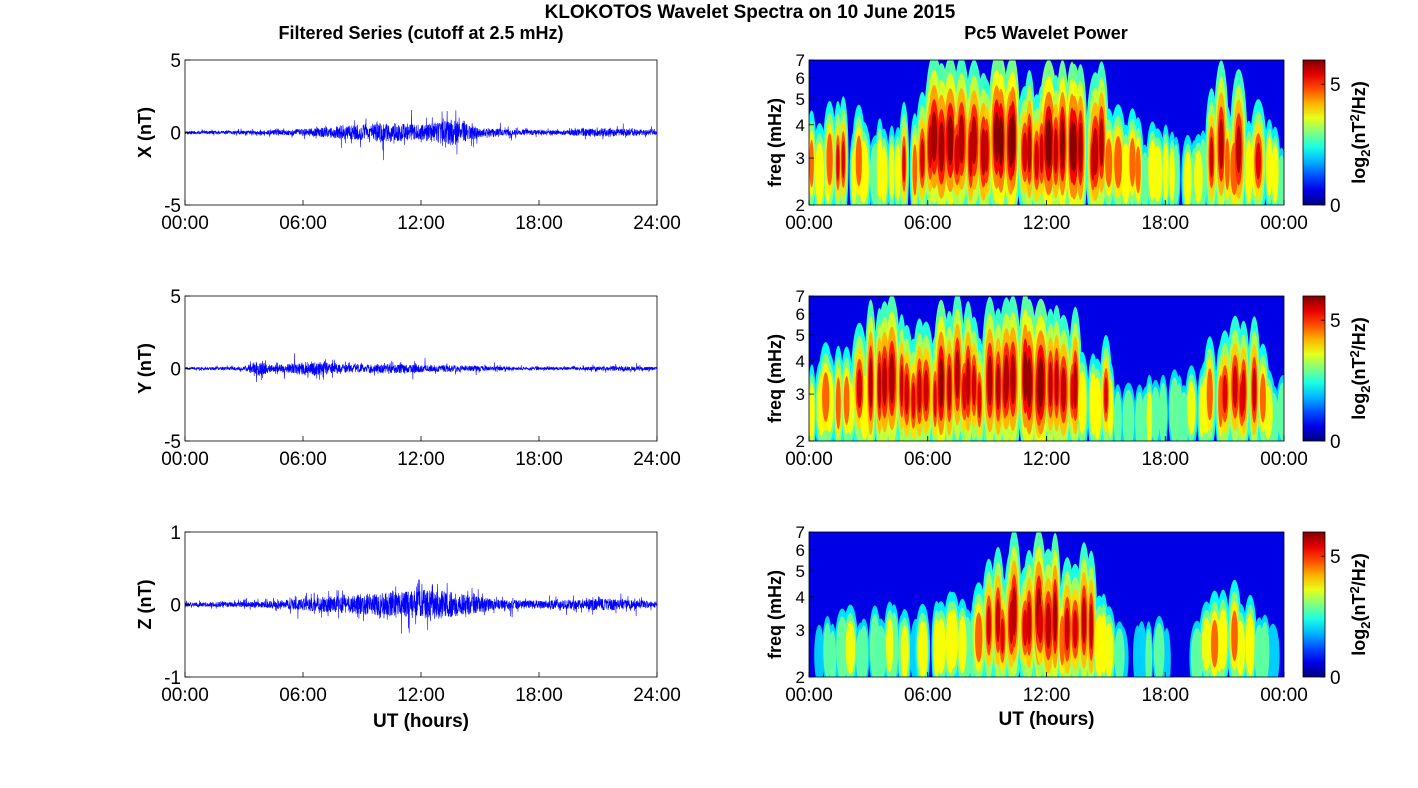 This screenshot has height=788, width=1418. What do you see at coordinates (175, 533) in the screenshot?
I see `y-tick-label: 1` at bounding box center [175, 533].